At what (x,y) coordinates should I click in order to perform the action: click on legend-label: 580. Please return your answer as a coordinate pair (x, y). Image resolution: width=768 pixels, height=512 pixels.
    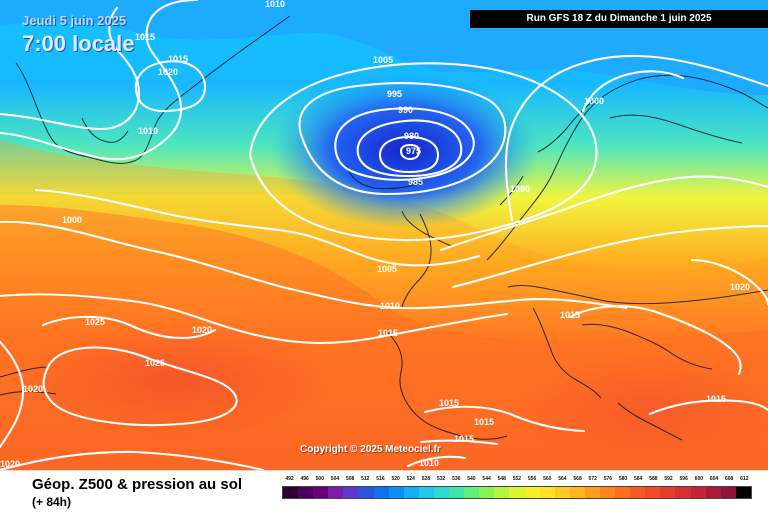
    Looking at the image, I should click on (623, 479).